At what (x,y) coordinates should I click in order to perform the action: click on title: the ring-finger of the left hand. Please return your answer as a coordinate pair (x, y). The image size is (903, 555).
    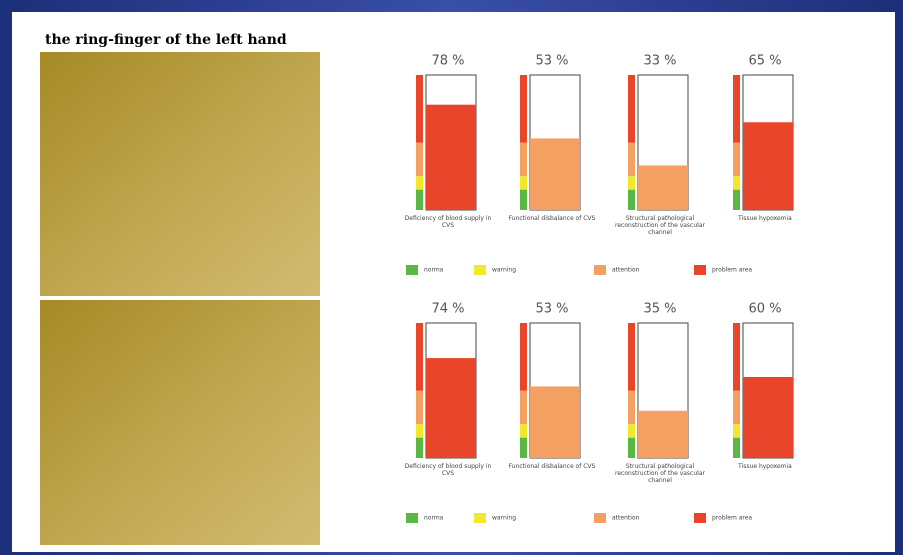
    Looking at the image, I should click on (166, 40).